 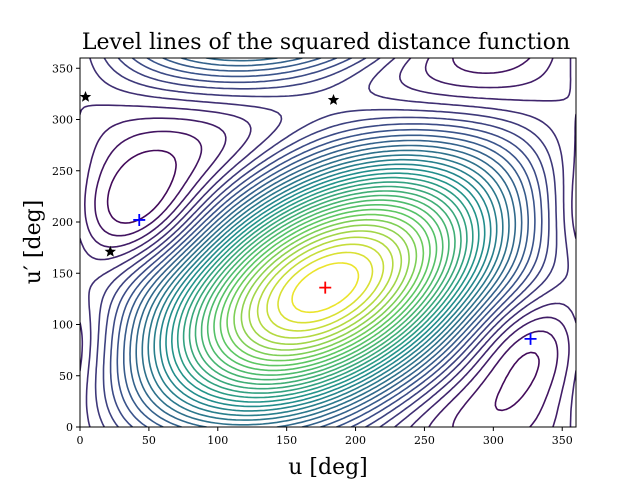 I want to click on y-axis-label: u′ [deg], so click(x=33, y=242).